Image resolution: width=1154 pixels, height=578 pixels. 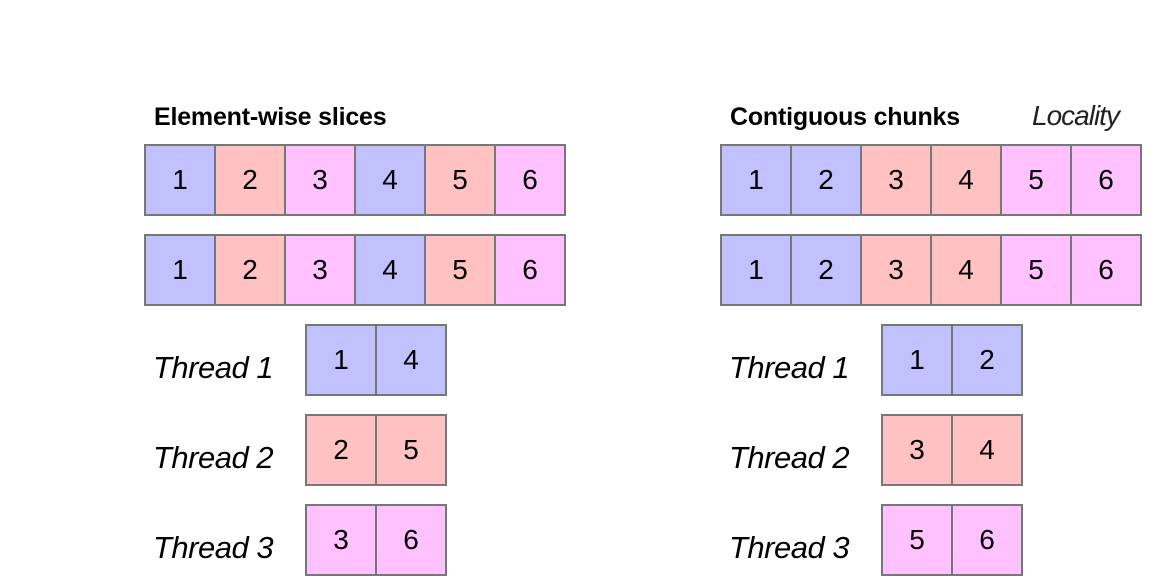 I want to click on thread-cells: 1 4, so click(x=376, y=360).